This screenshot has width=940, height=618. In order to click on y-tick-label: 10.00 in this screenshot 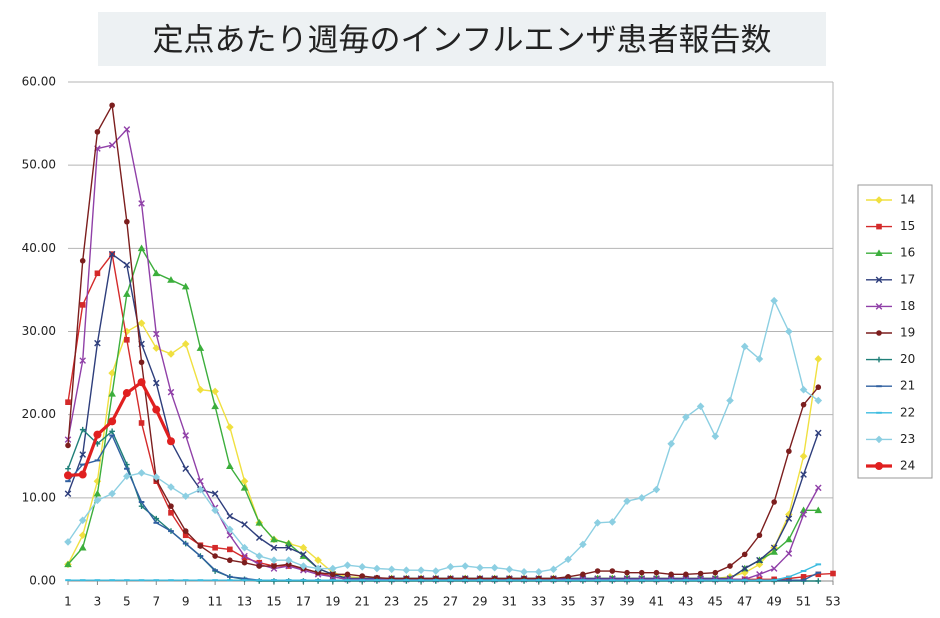, I will do `click(39, 497)`.